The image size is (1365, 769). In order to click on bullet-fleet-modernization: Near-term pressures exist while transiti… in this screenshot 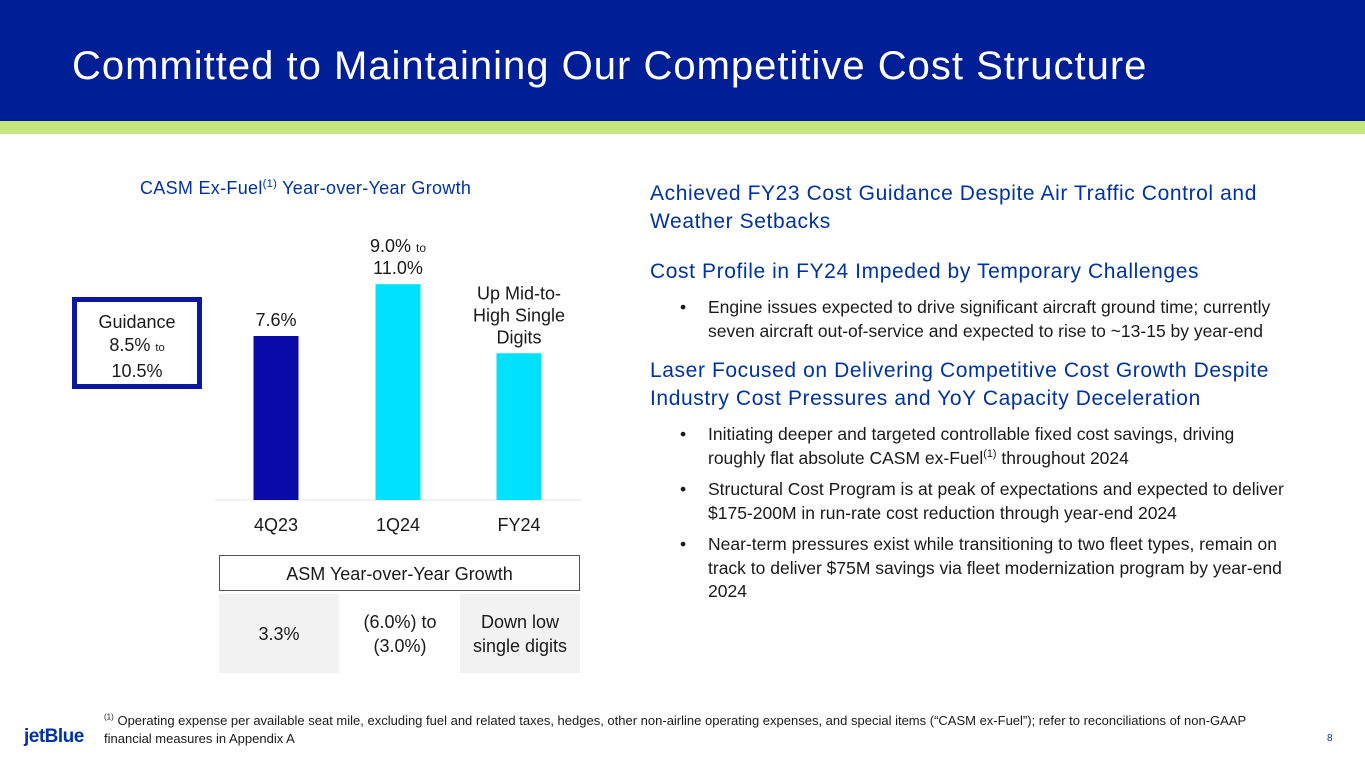, I will do `click(970, 568)`.